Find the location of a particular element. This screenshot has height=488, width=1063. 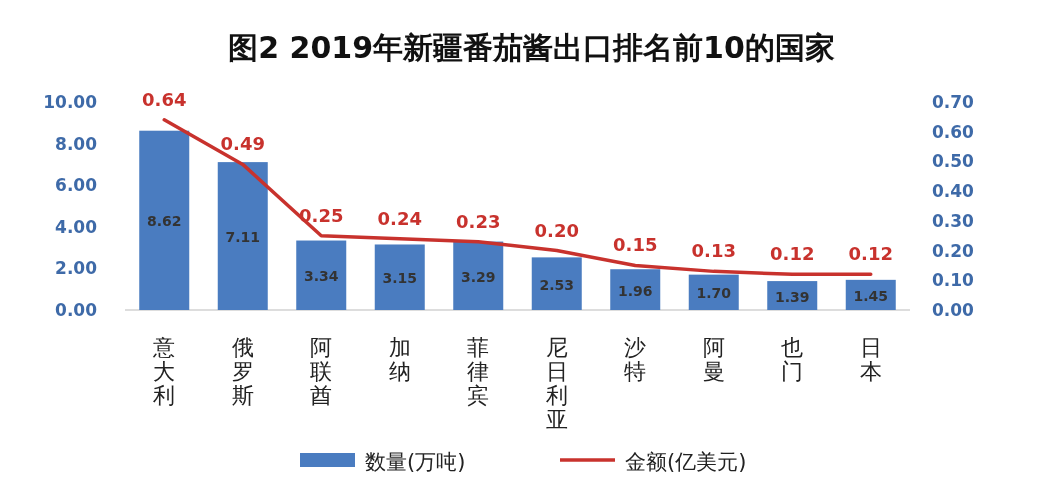

data-label: 7.11 is located at coordinates (243, 237).